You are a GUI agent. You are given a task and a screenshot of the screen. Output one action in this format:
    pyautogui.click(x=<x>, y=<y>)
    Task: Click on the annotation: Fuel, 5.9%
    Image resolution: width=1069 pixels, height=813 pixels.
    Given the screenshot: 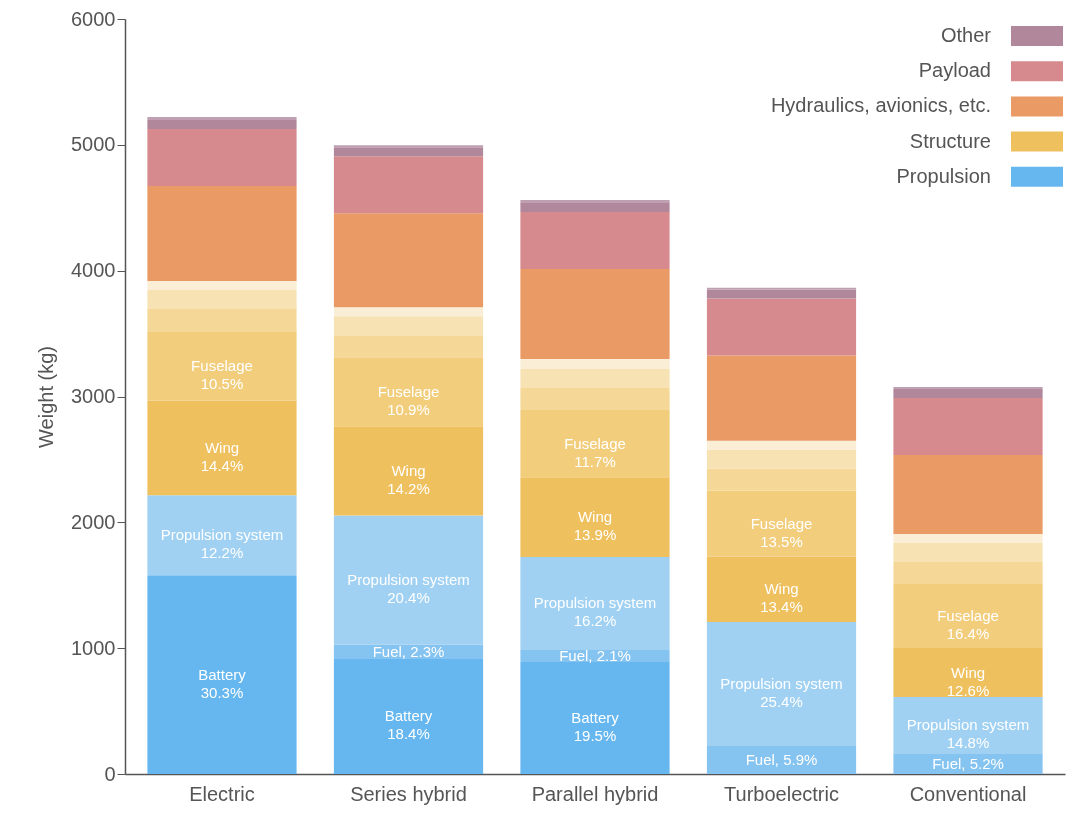 What is the action you would take?
    pyautogui.click(x=781, y=759)
    